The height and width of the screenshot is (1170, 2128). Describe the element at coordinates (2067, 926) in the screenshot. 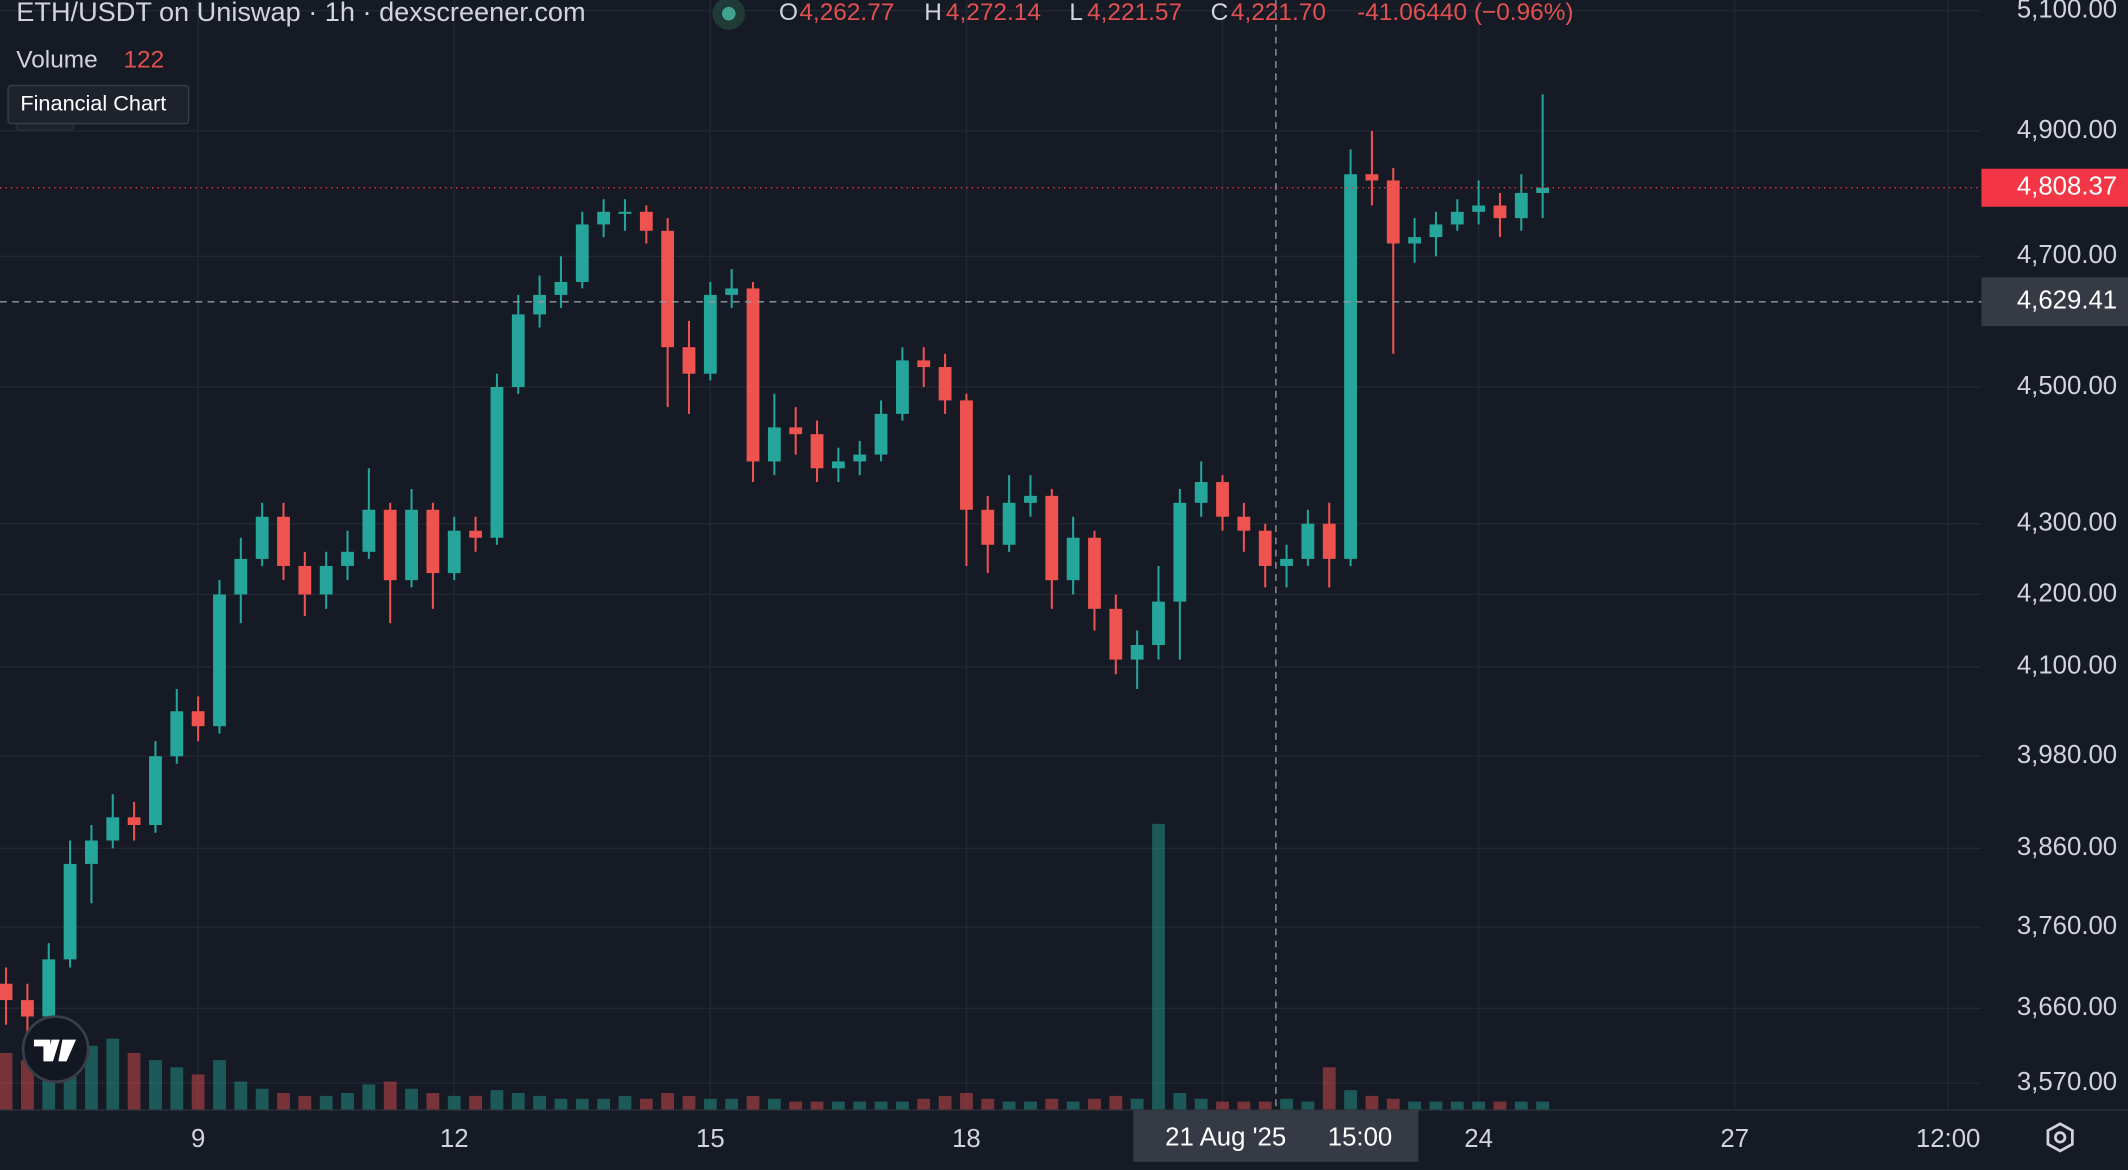

I see `y-tick-label: 3,760.00` at that location.